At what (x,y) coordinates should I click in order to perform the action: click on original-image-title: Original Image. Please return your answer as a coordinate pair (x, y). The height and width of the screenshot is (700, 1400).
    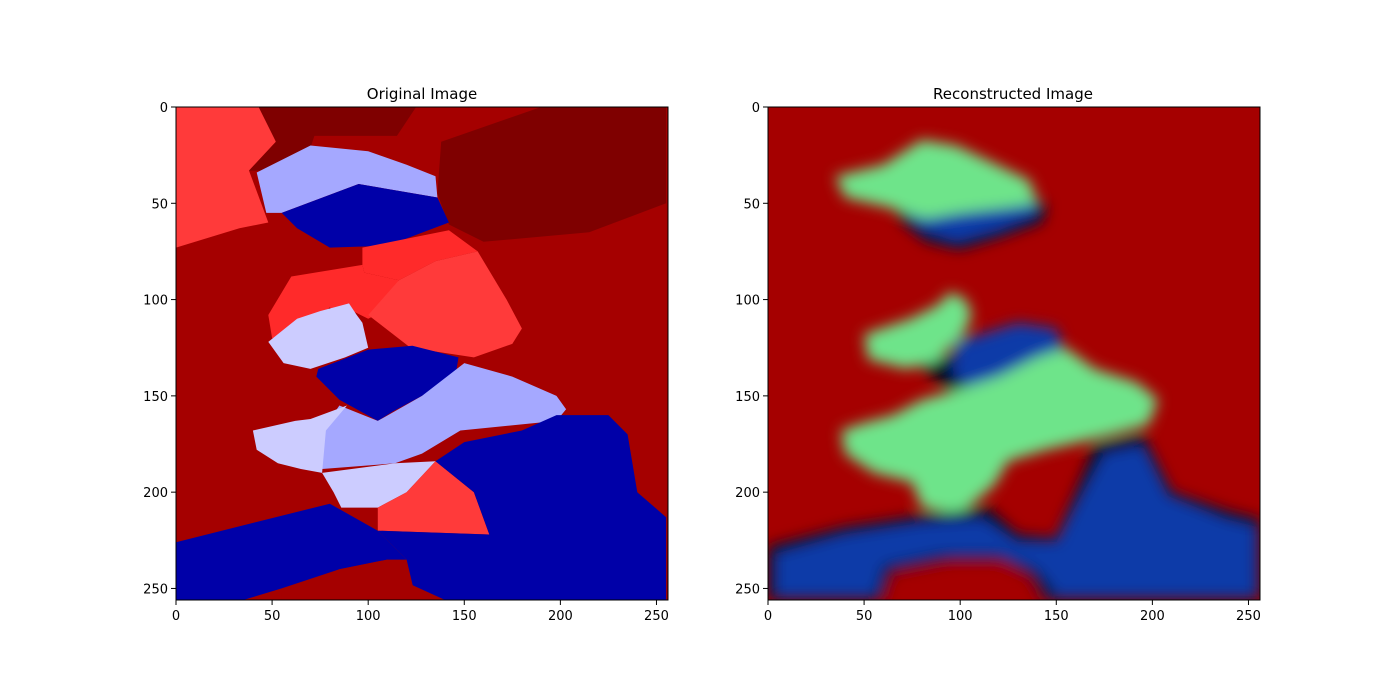
    Looking at the image, I should click on (422, 94).